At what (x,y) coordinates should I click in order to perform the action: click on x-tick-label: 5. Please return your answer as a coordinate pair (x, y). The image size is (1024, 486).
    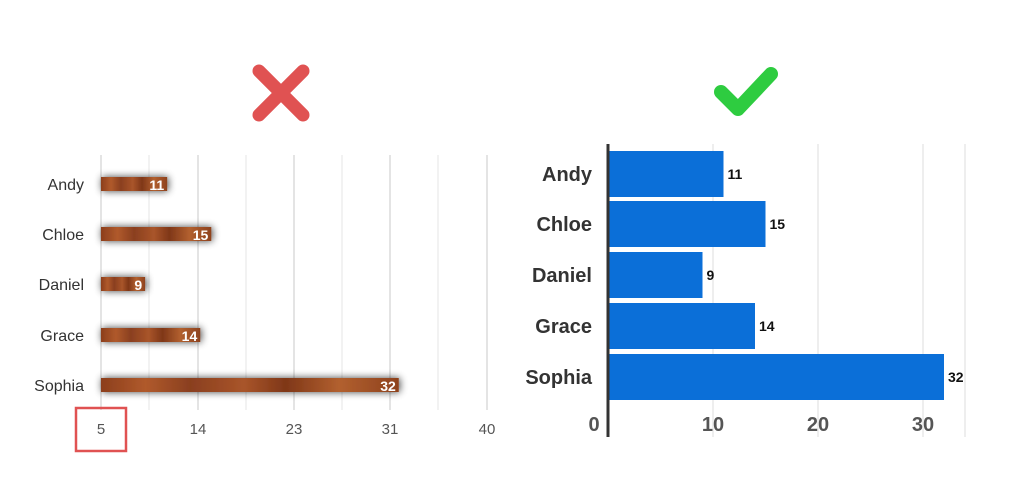
    Looking at the image, I should click on (101, 429).